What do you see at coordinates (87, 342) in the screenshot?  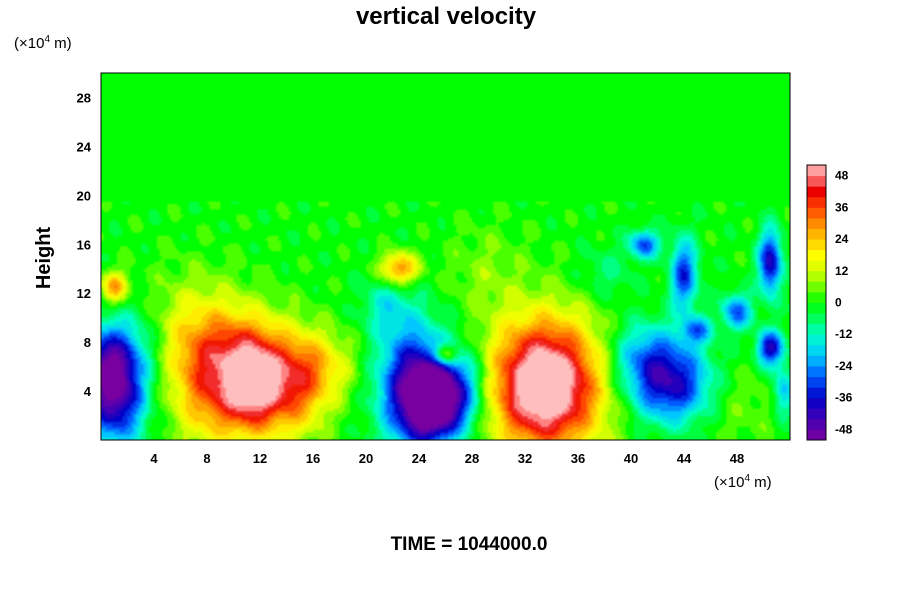 I see `y-tick-label: 8` at bounding box center [87, 342].